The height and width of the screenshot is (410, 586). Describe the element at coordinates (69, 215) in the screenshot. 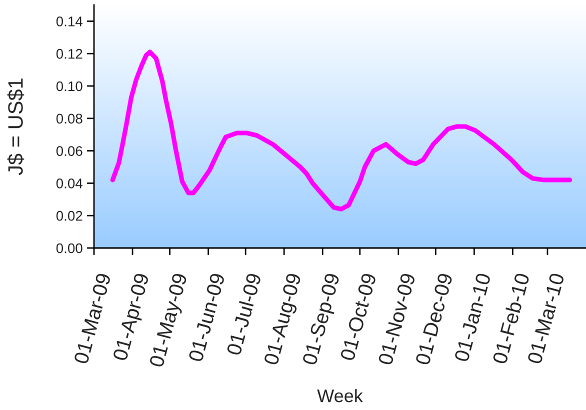

I see `y-tick-label: 0.02` at that location.